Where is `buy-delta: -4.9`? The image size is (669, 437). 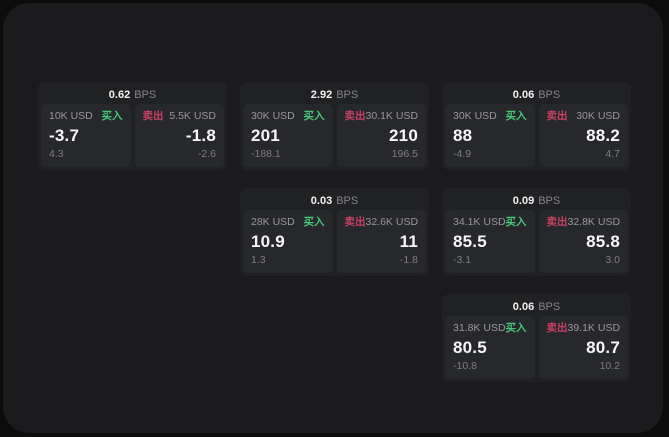 buy-delta: -4.9 is located at coordinates (462, 154).